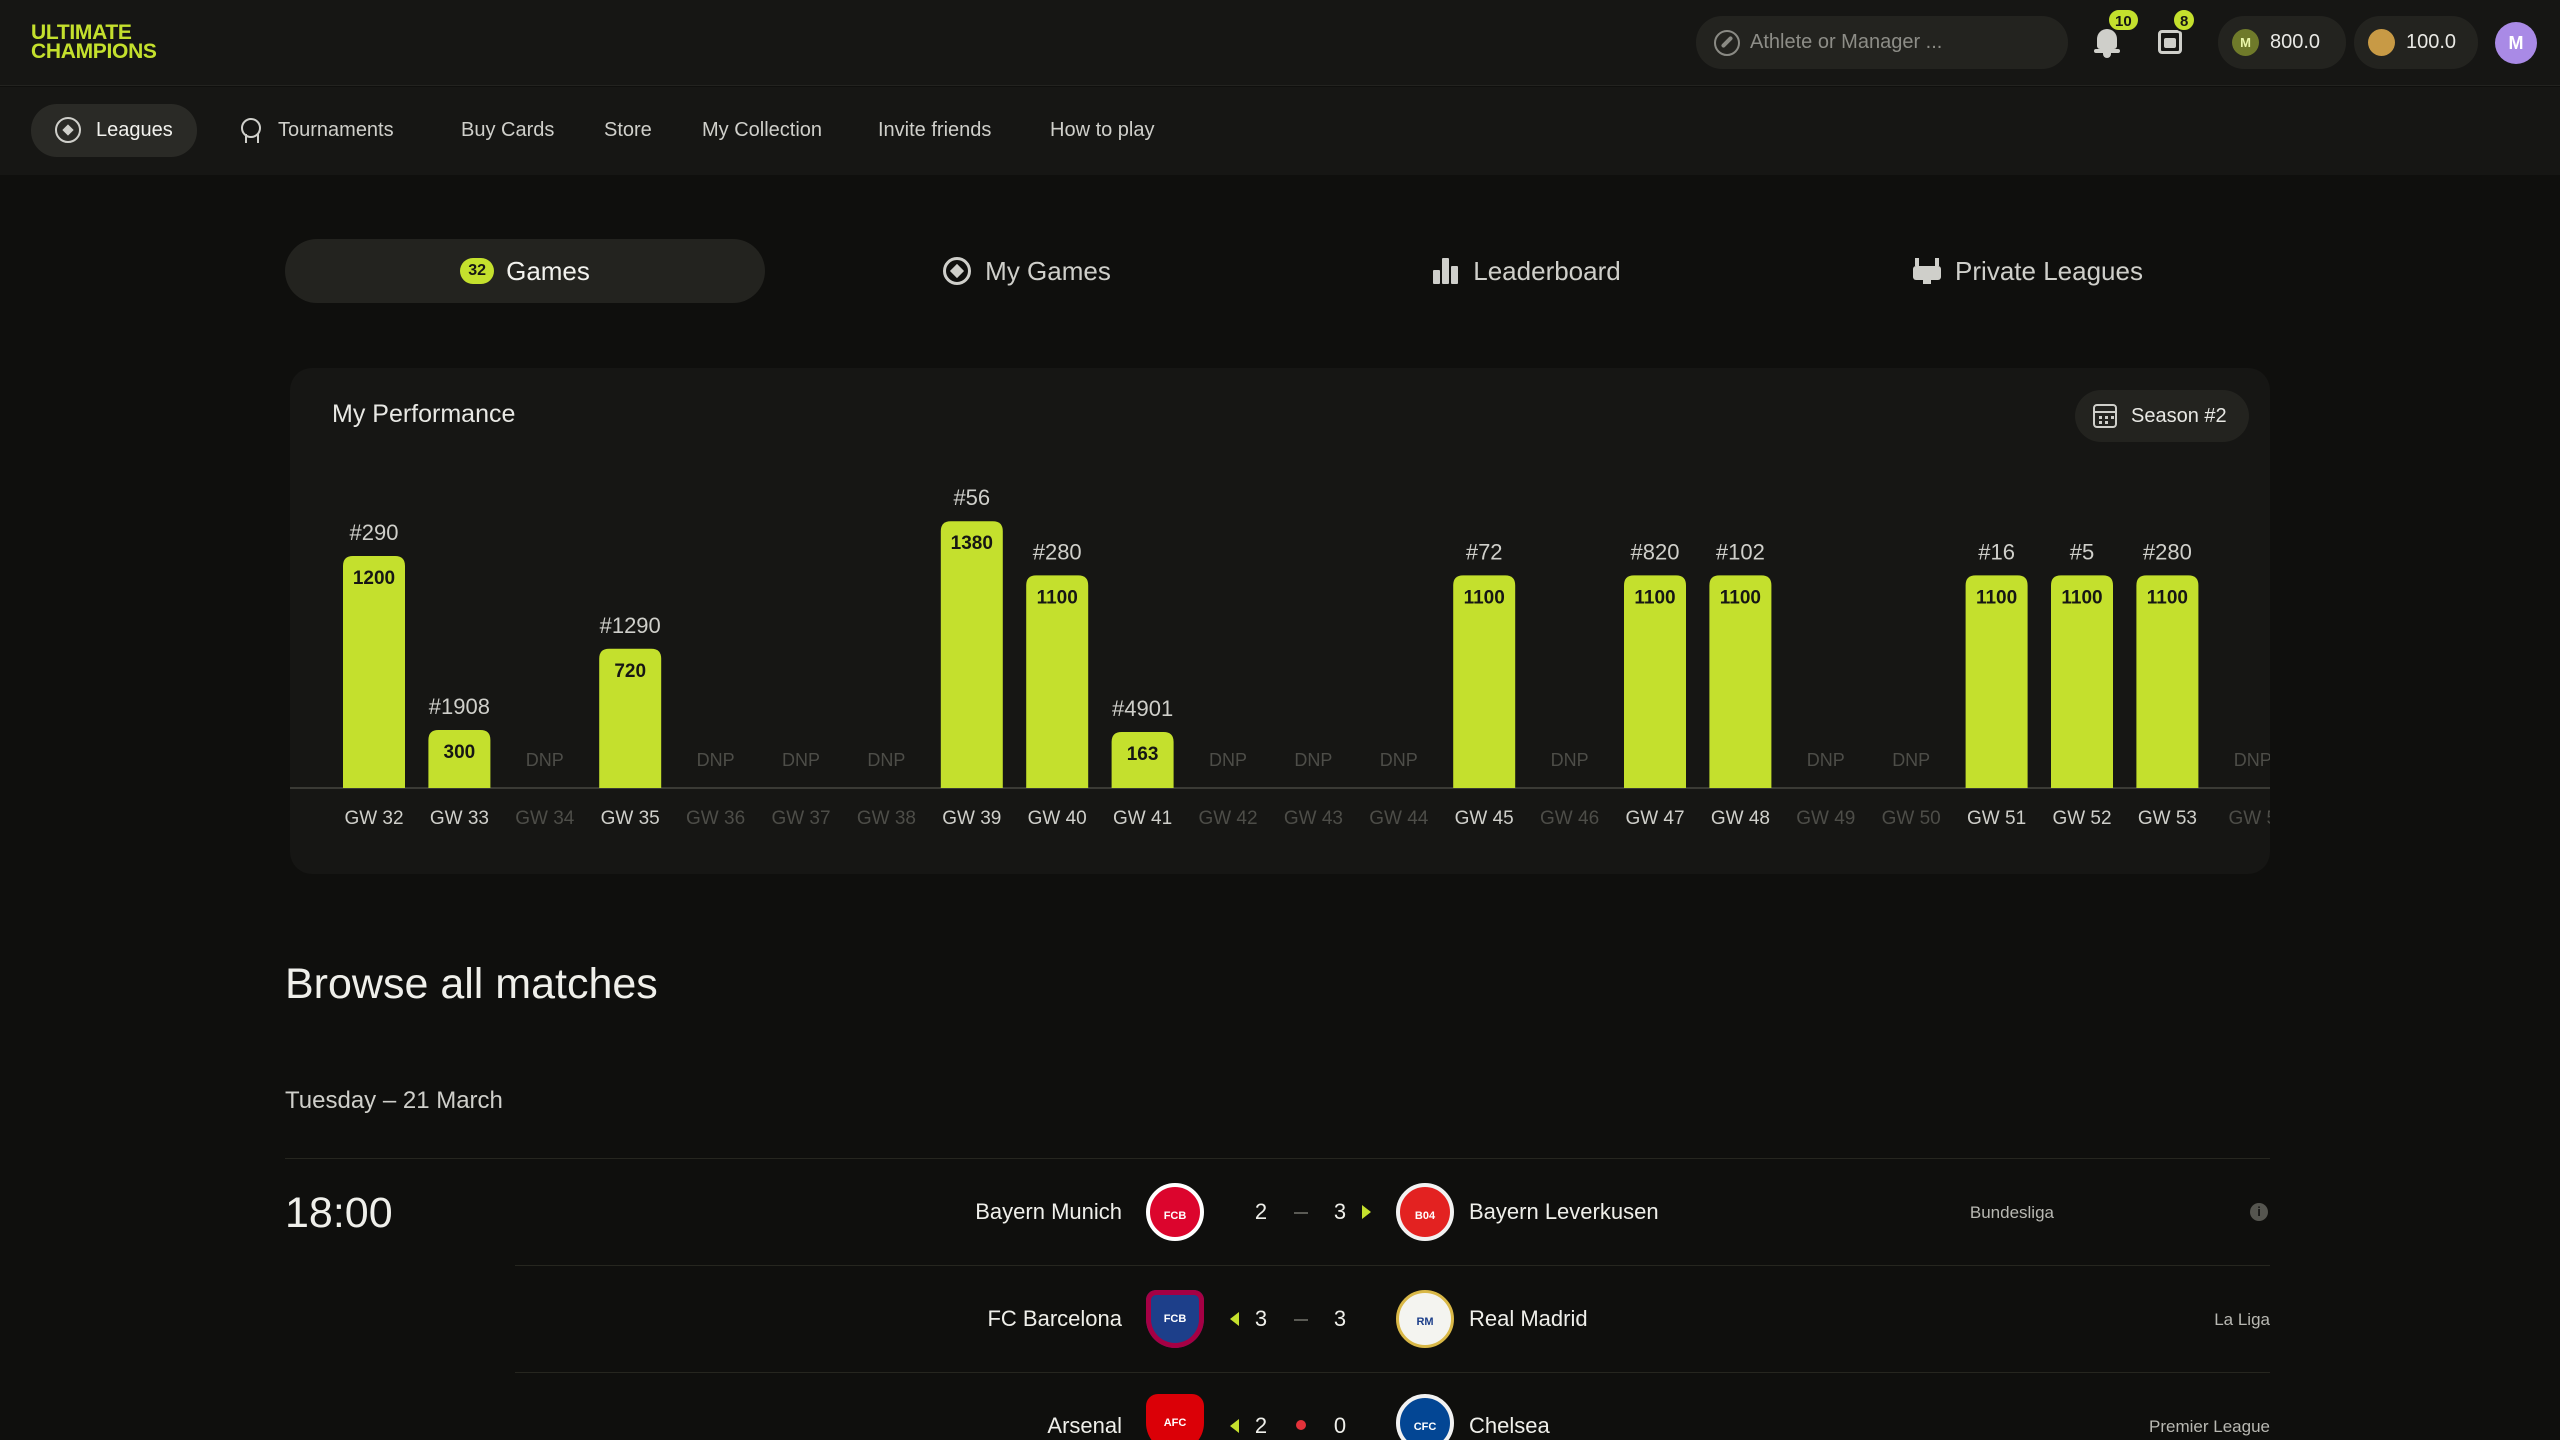 The width and height of the screenshot is (2560, 1440). Describe the element at coordinates (971, 497) in the screenshot. I see `rank-label: #56` at that location.